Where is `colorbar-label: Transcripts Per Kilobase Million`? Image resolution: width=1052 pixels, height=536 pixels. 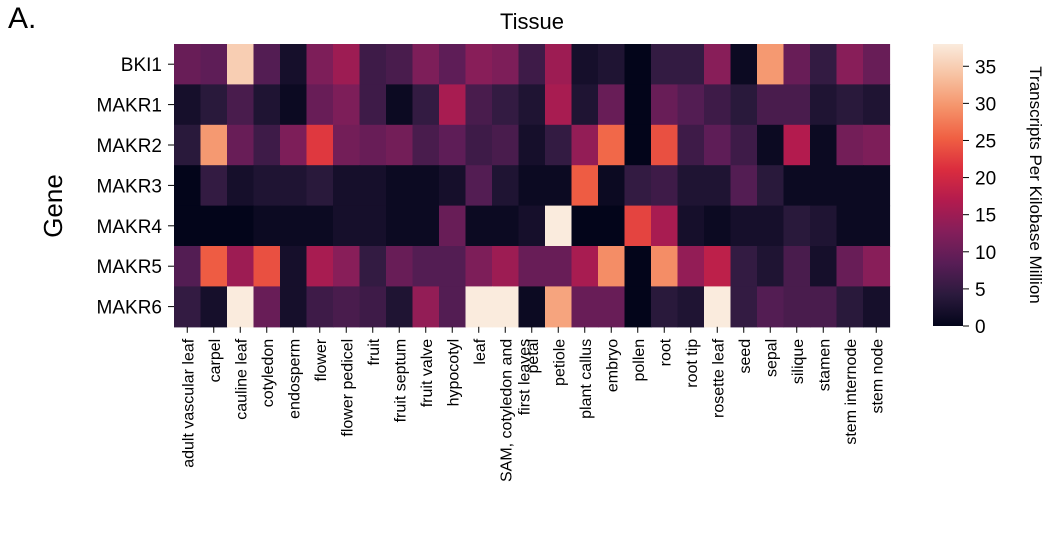 colorbar-label: Transcripts Per Kilobase Million is located at coordinates (1035, 184).